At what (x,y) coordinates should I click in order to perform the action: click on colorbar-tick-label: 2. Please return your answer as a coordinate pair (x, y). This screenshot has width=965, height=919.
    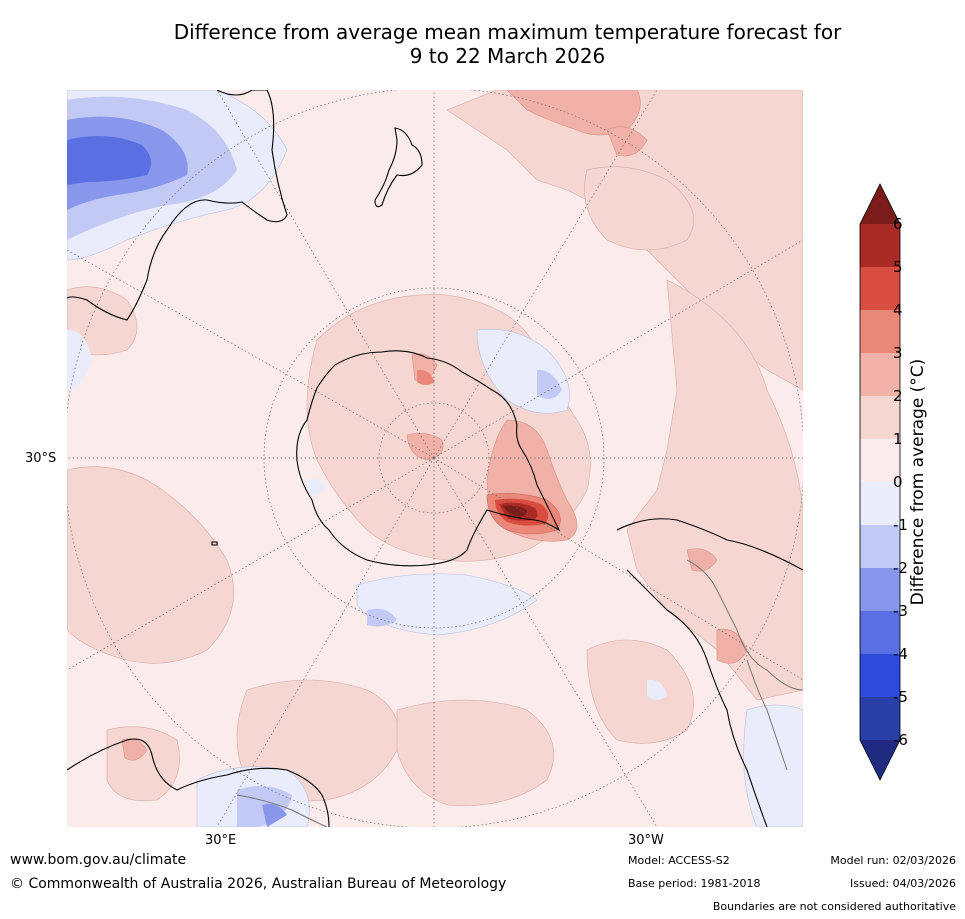
    Looking at the image, I should click on (898, 396).